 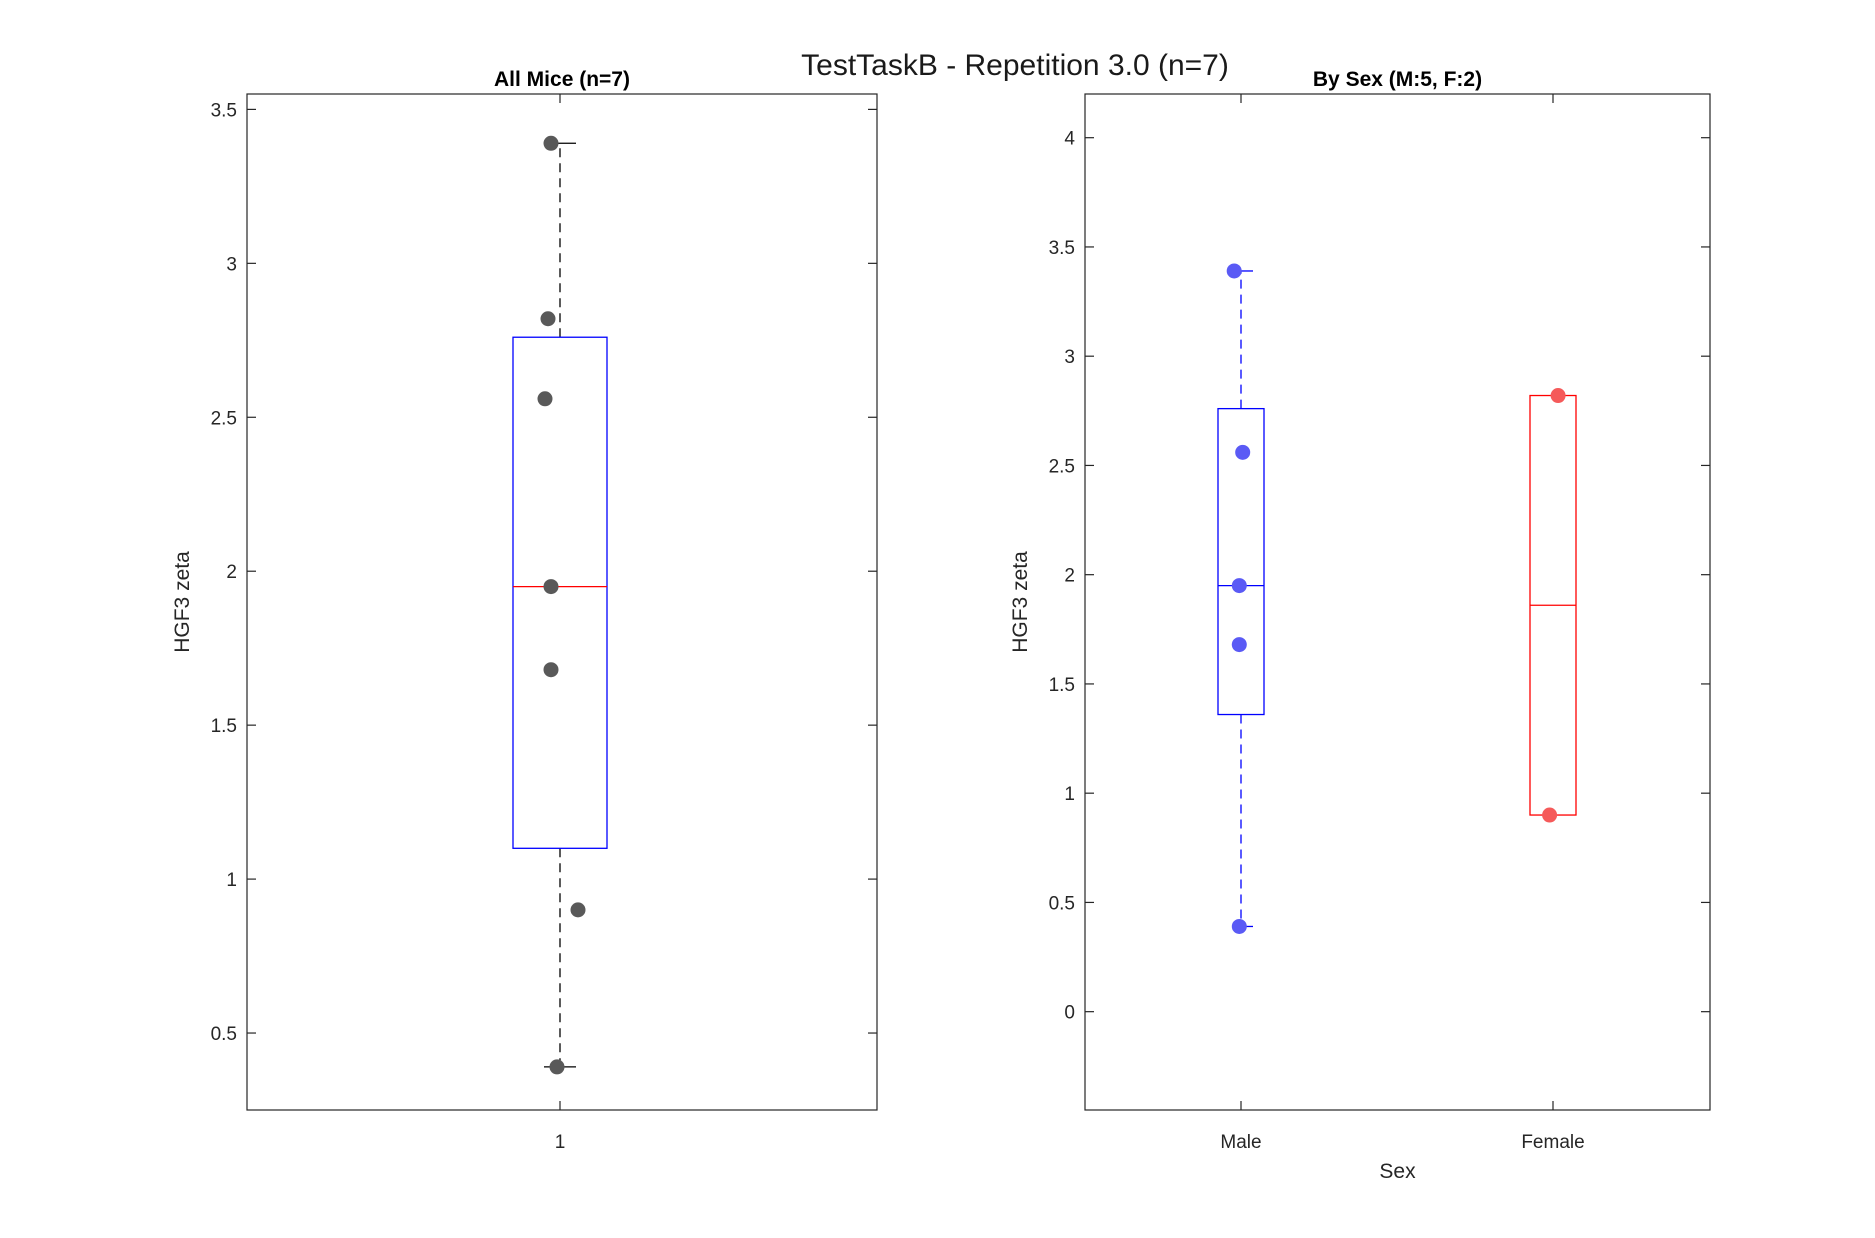 What do you see at coordinates (1069, 1013) in the screenshot?
I see `y-tick-label: 0` at bounding box center [1069, 1013].